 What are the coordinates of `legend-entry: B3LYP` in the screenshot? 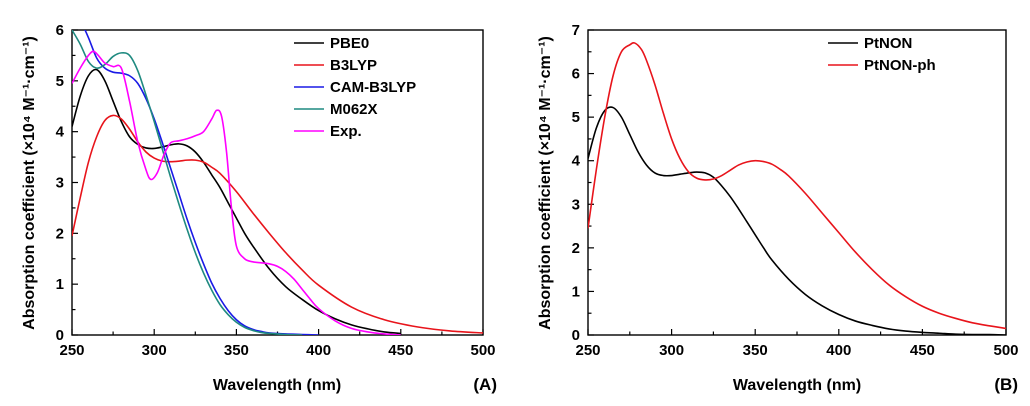 It's located at (353, 65).